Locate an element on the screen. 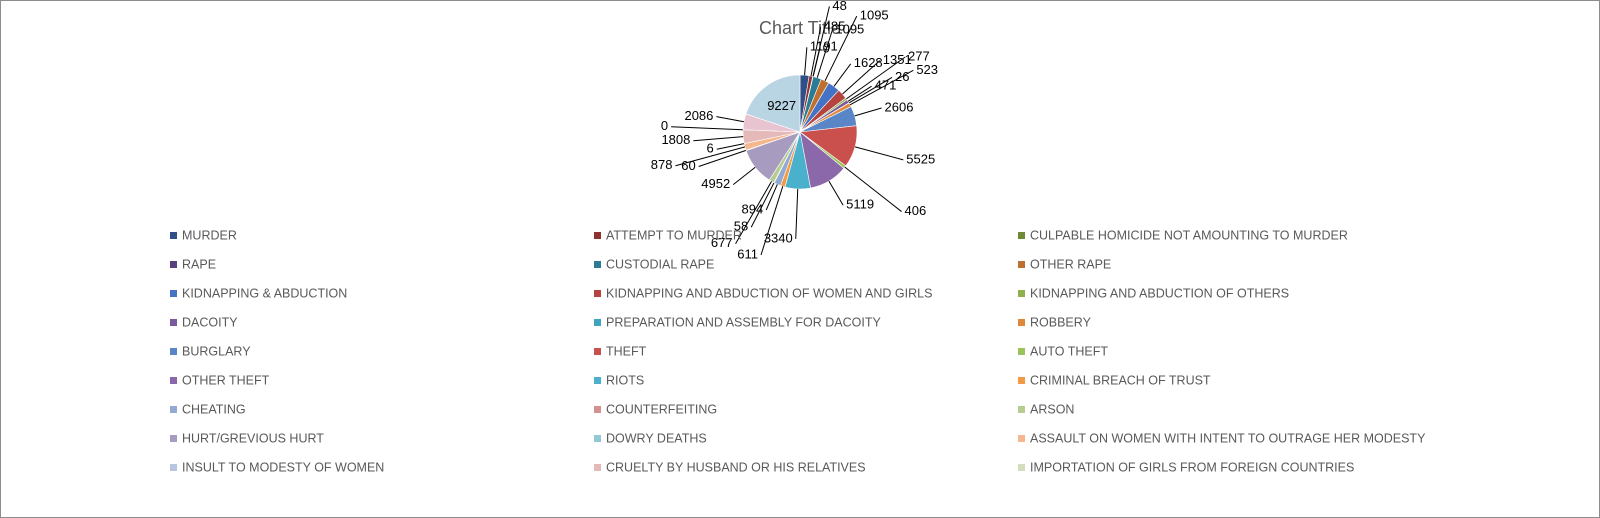  legend-label: CHEATING is located at coordinates (214, 409).